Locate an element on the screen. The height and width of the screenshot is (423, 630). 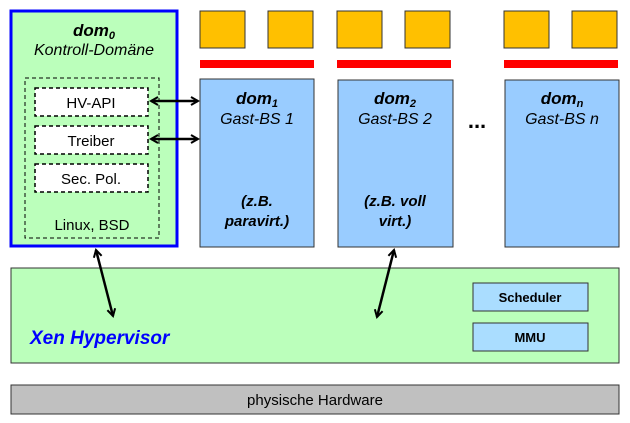
hv-api-module is located at coordinates (91, 102).